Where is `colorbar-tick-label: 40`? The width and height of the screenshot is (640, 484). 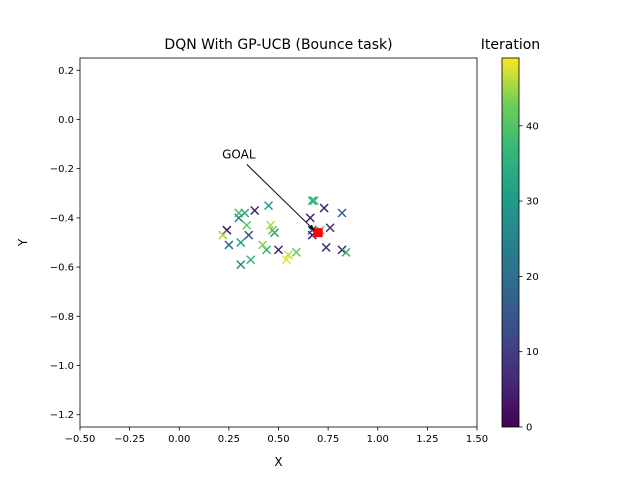 colorbar-tick-label: 40 is located at coordinates (532, 126).